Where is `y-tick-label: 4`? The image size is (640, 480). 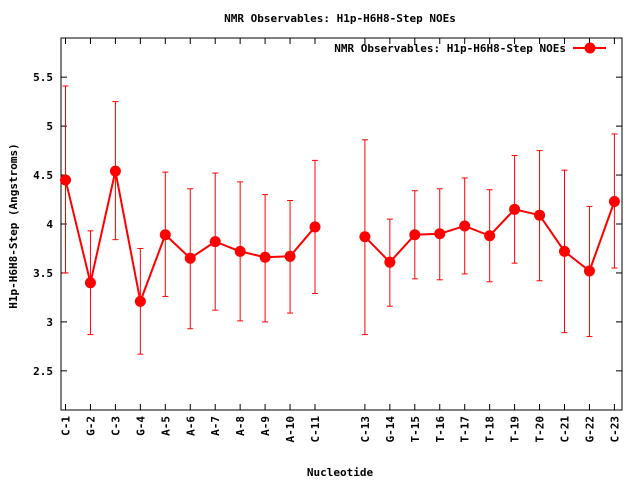
y-tick-label: 4 is located at coordinates (49, 224).